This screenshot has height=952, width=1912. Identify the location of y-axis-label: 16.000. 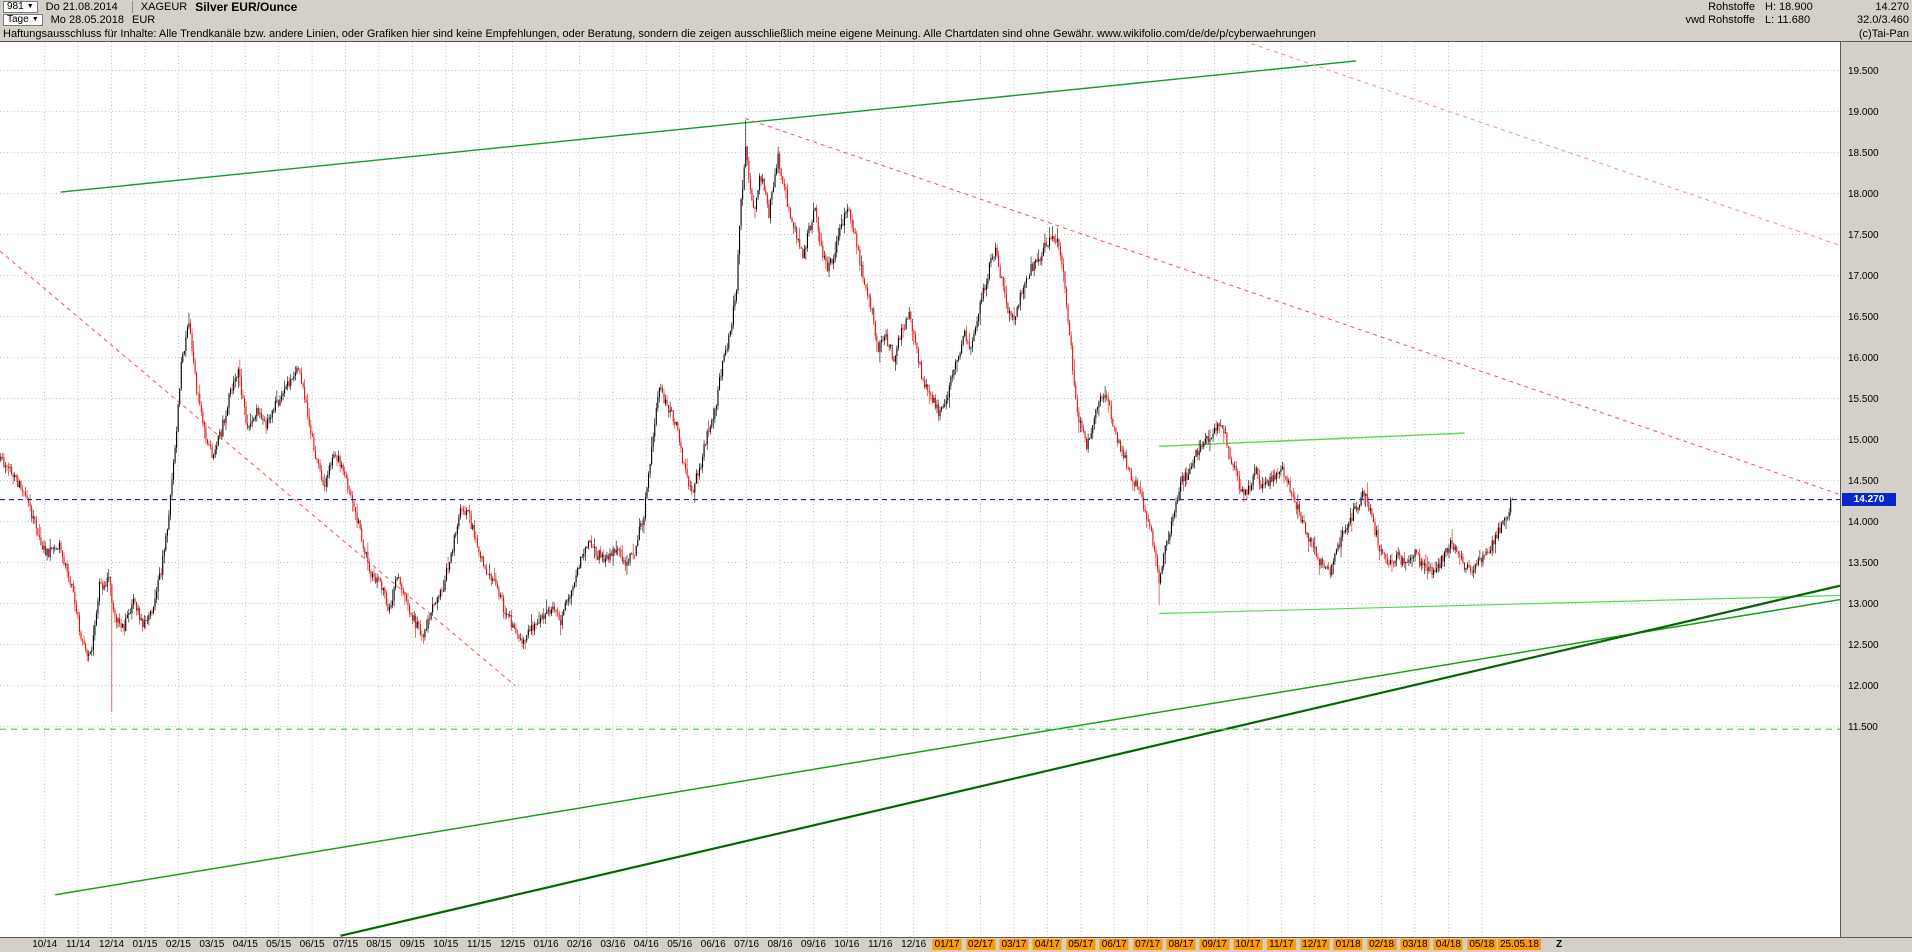
(1863, 358).